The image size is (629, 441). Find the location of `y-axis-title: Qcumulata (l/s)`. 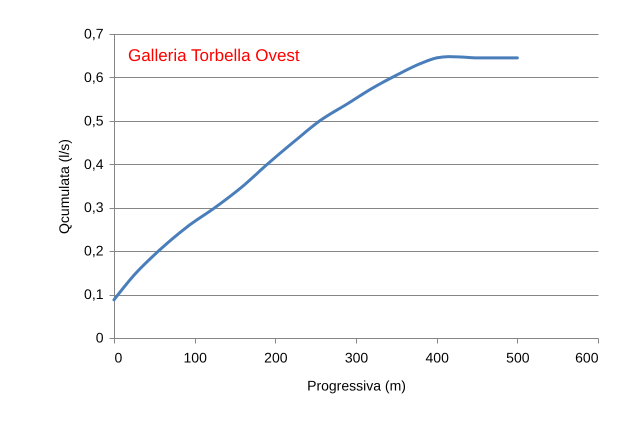

y-axis-title: Qcumulata (l/s) is located at coordinates (64, 186).